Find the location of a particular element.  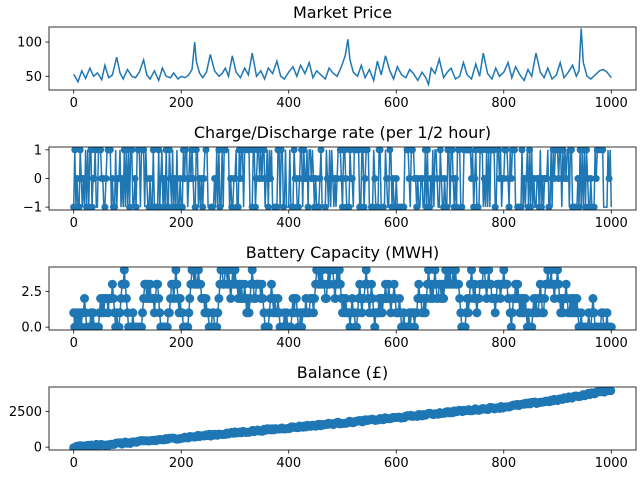

y-tick-label: −1 is located at coordinates (32, 208).